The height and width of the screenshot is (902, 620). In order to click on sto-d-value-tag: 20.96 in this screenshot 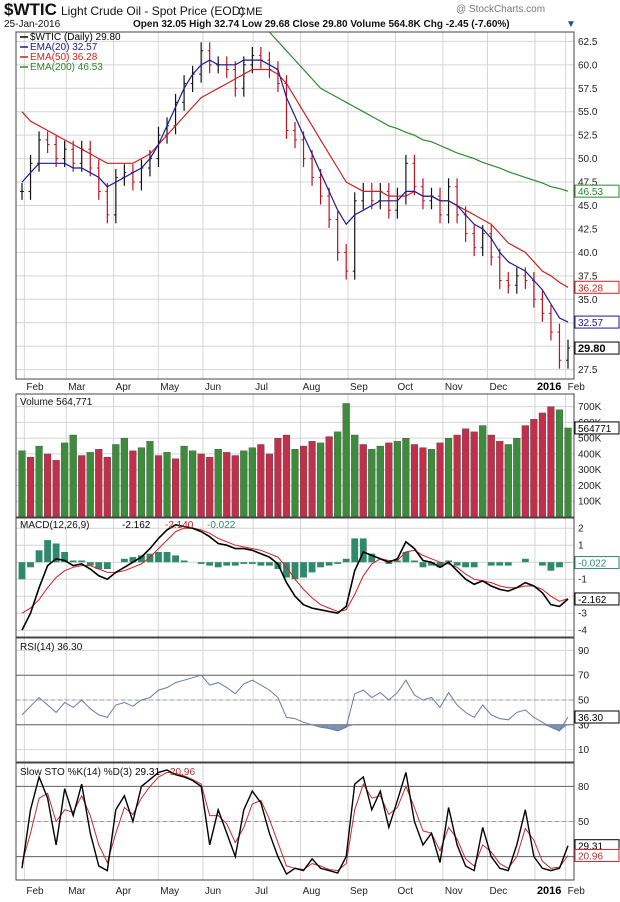, I will do `click(590, 856)`.